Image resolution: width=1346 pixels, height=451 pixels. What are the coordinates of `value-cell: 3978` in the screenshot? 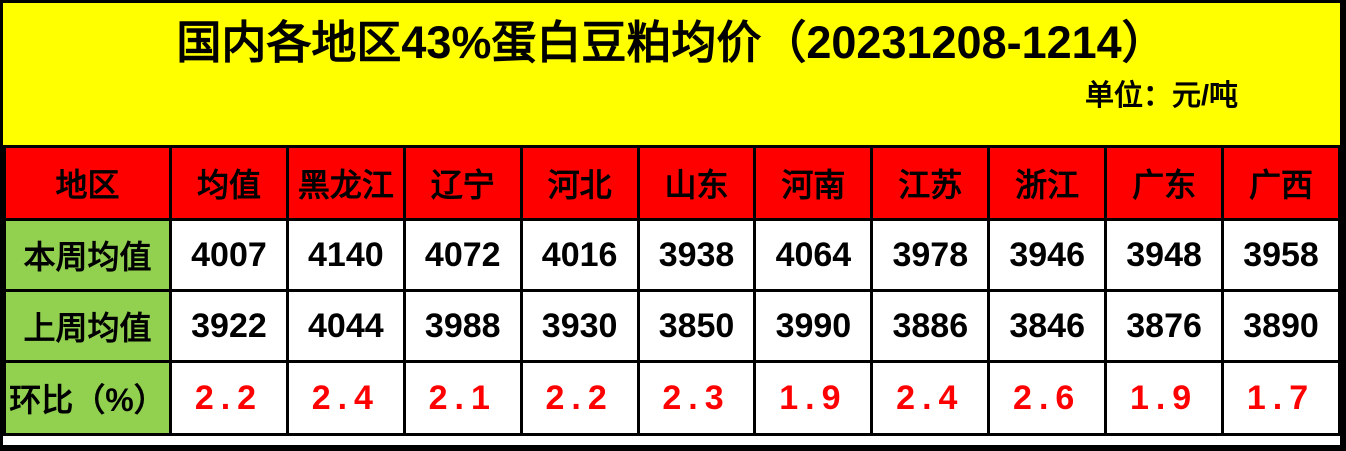 It's located at (930, 255).